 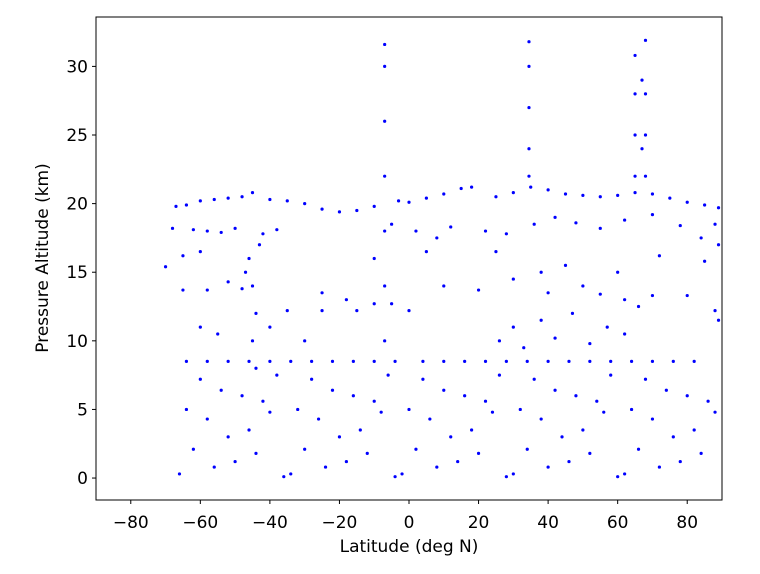 I want to click on y-tick-label: 5, so click(x=82, y=410).